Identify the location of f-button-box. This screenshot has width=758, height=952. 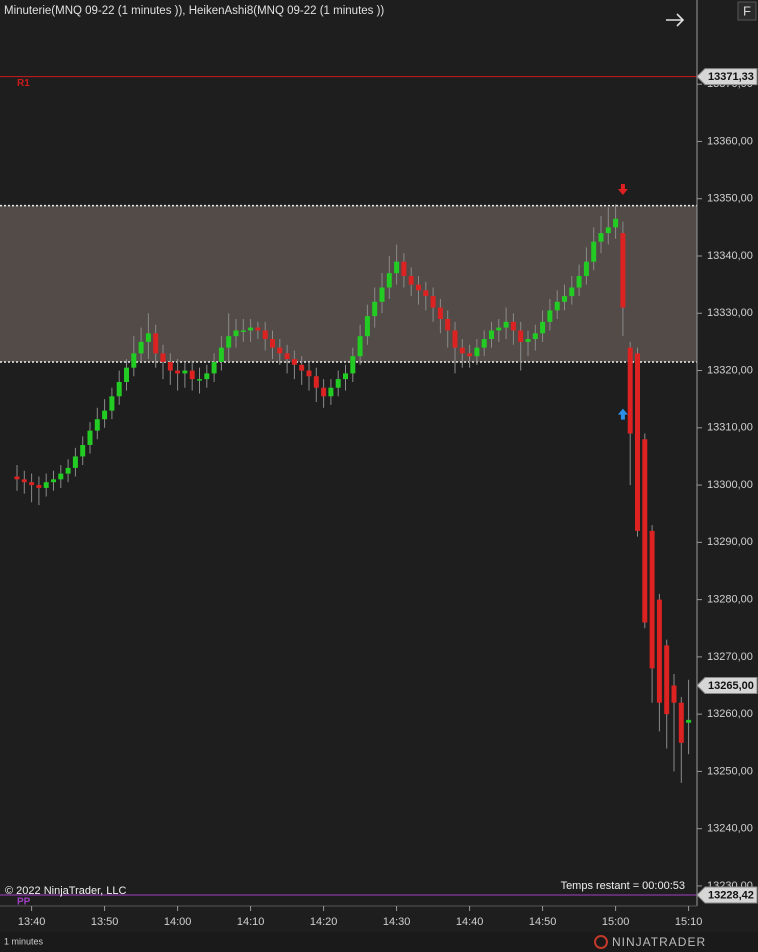
(747, 11).